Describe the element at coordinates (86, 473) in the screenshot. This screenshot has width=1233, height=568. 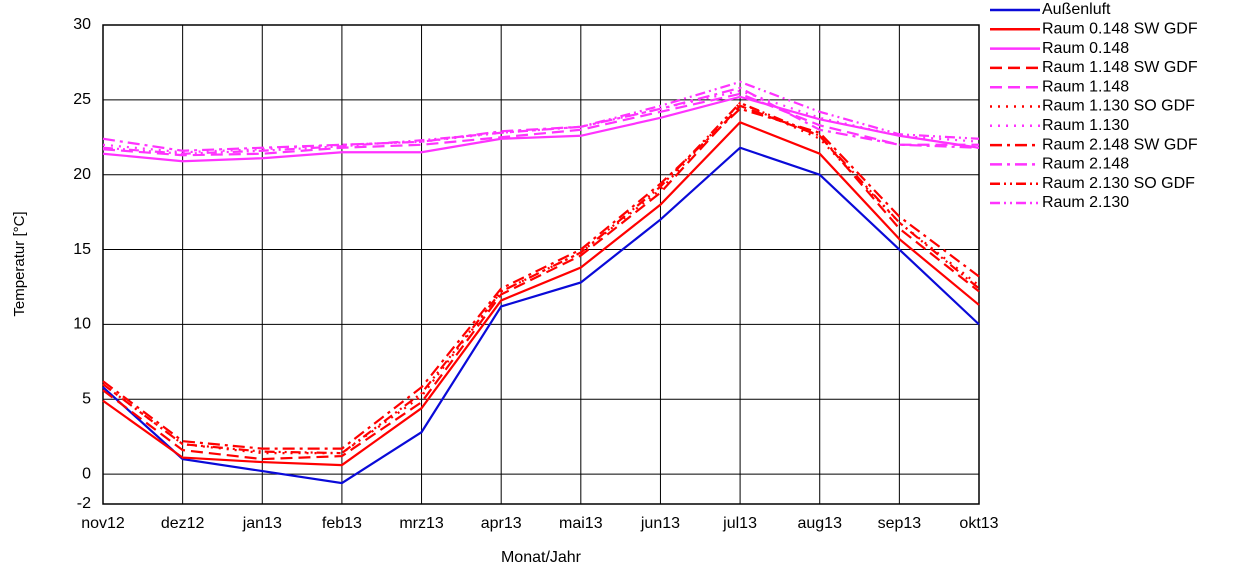
I see `y-tick-label: 0` at that location.